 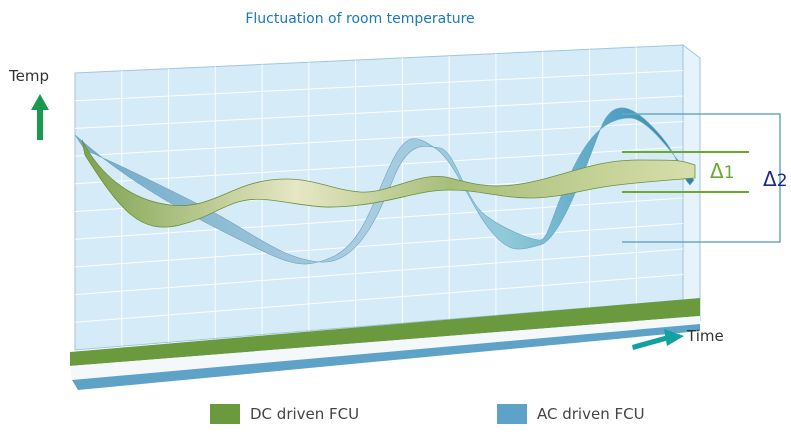 I want to click on ac-swatch, so click(x=512, y=414).